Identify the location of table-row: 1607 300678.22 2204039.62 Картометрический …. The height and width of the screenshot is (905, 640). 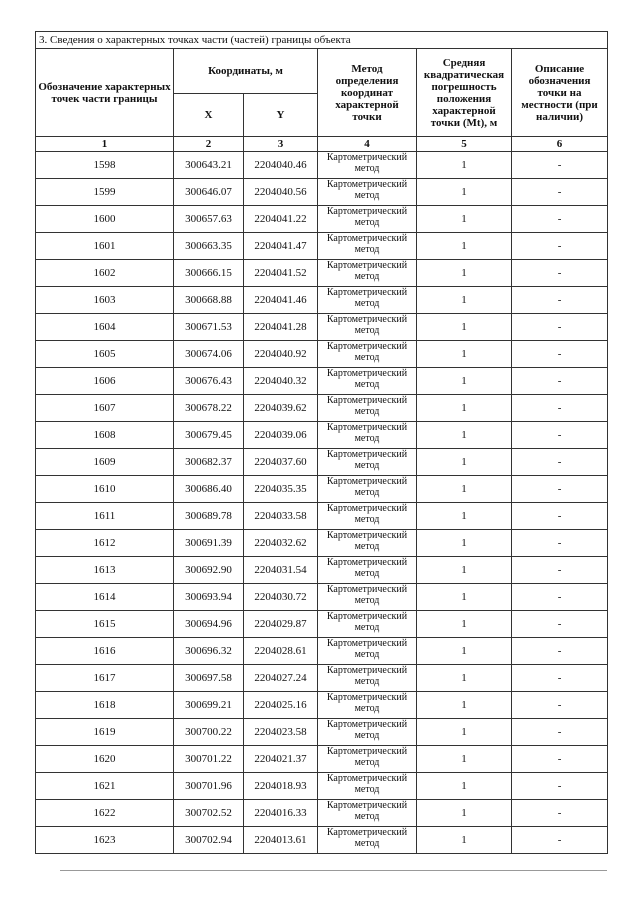
(322, 408).